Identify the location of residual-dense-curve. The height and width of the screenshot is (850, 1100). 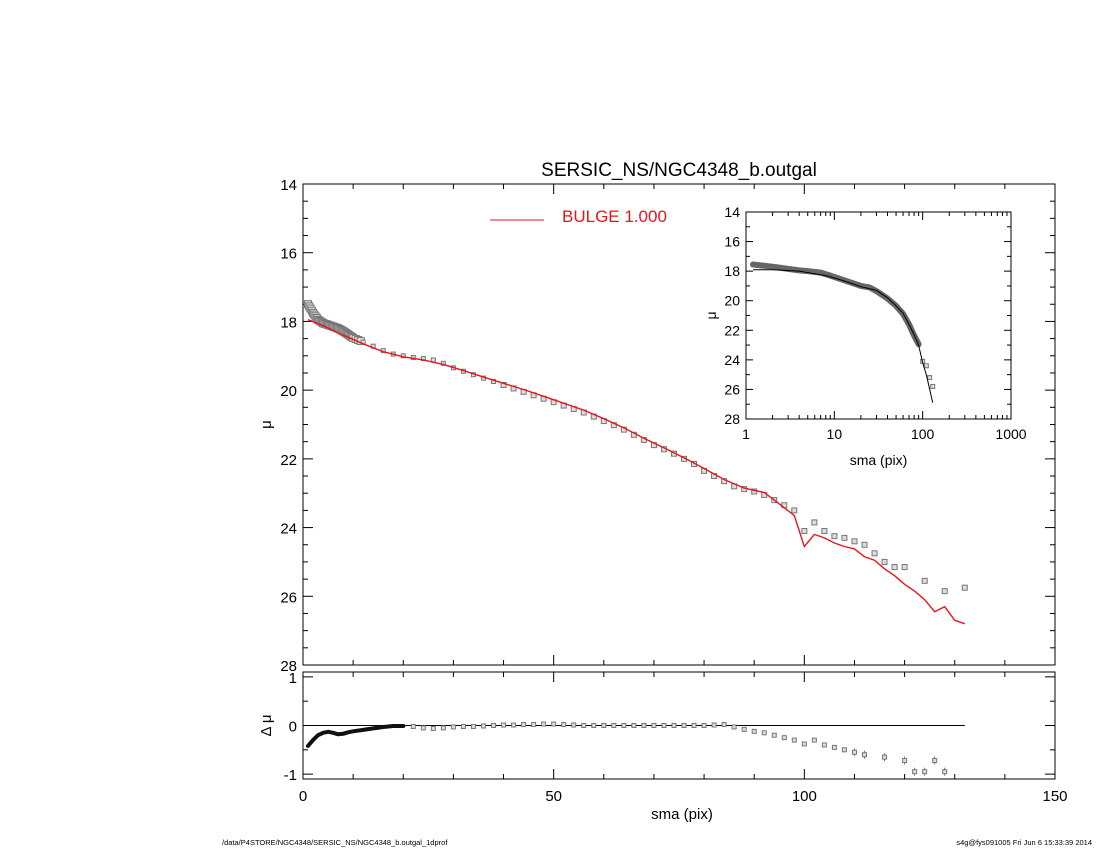
(356, 736).